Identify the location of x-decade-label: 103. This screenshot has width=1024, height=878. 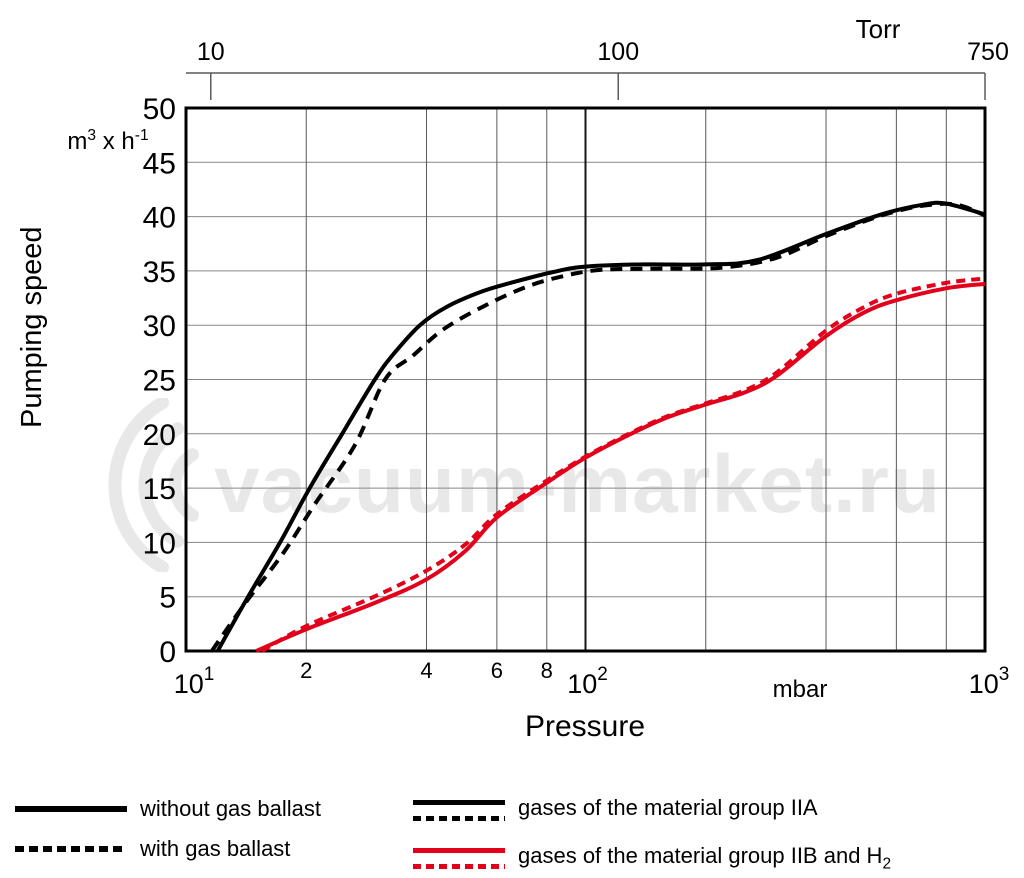
(989, 681).